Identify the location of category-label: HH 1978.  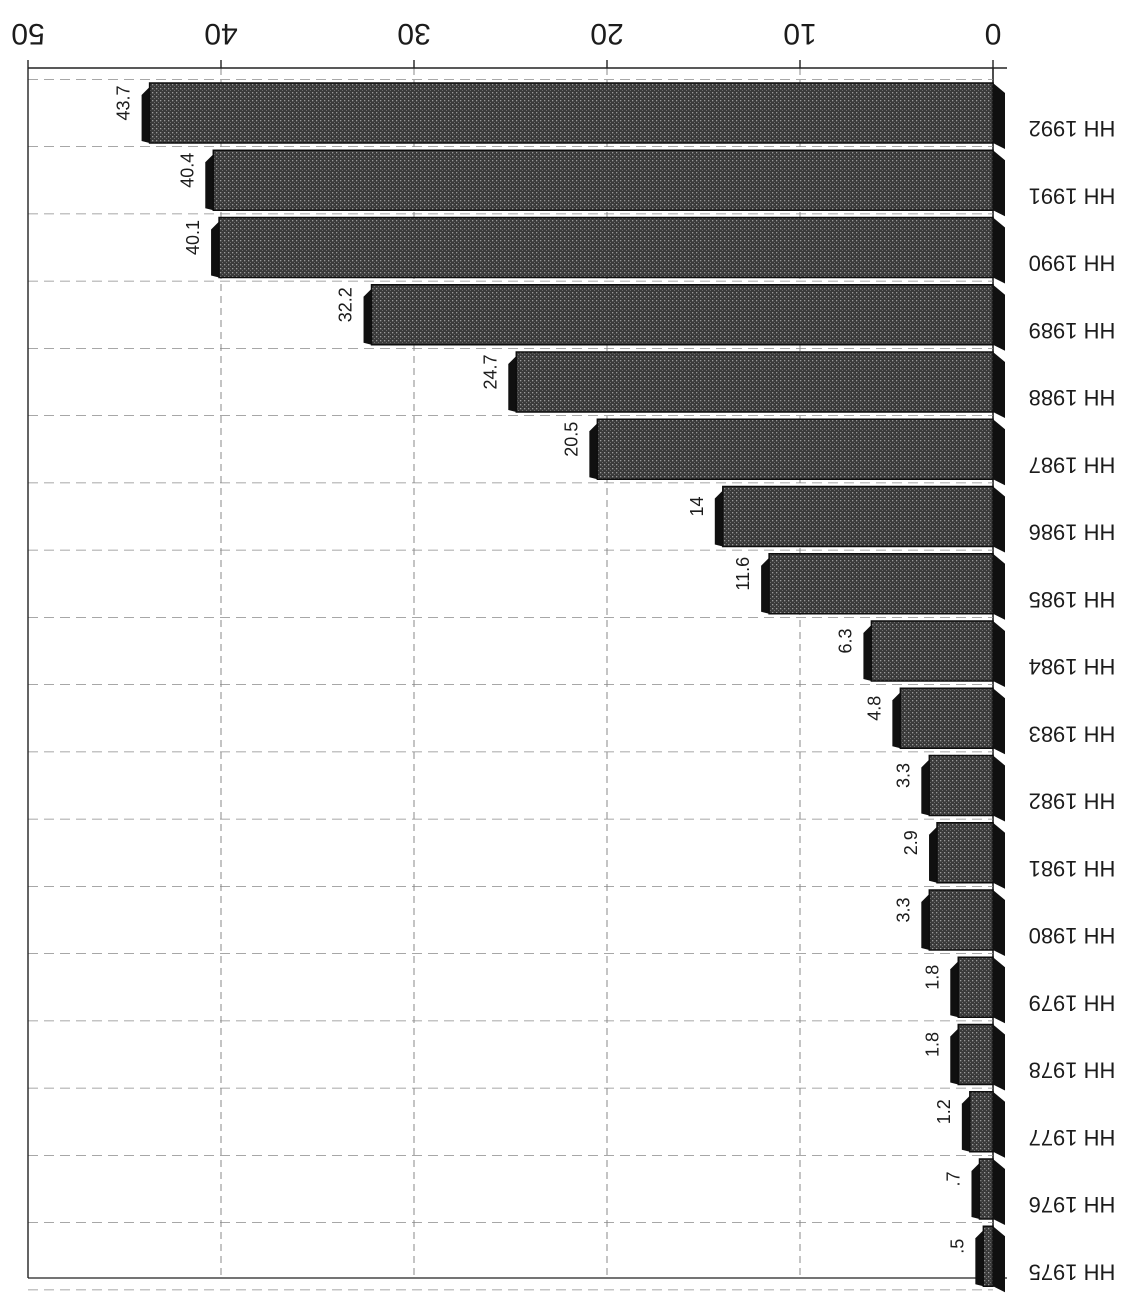
(1072, 1070).